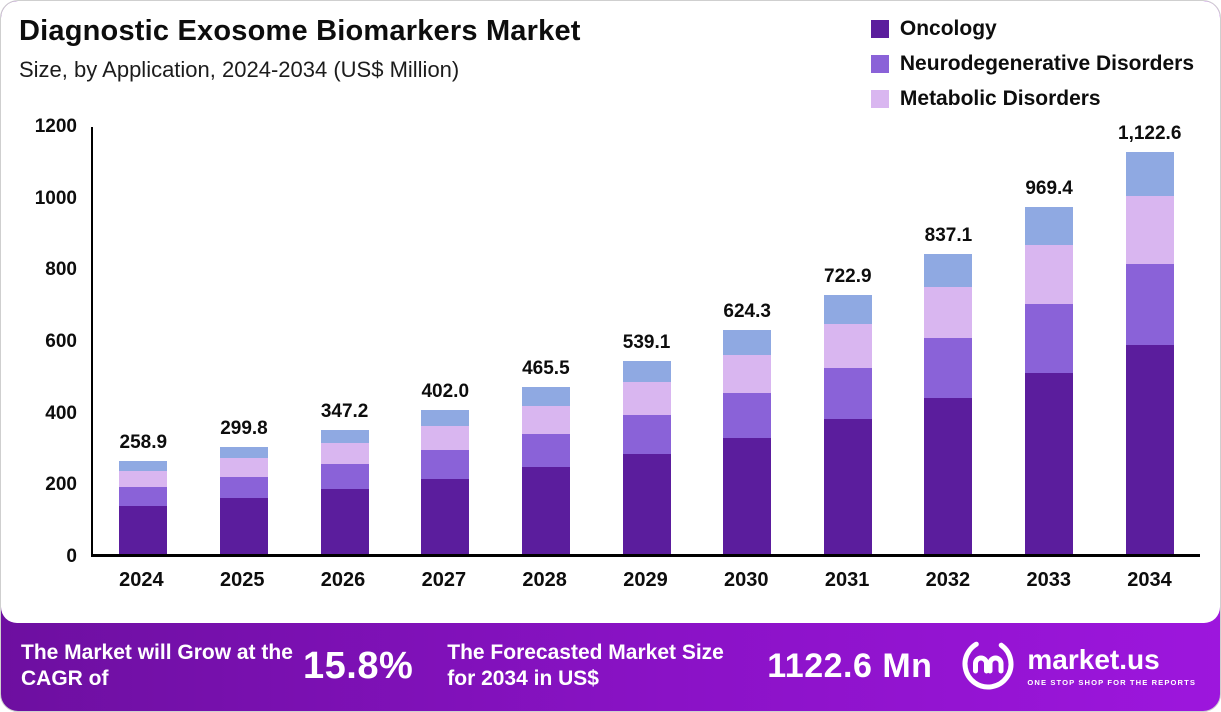  Describe the element at coordinates (646, 340) in the screenshot. I see `bar-group: 539.1` at that location.